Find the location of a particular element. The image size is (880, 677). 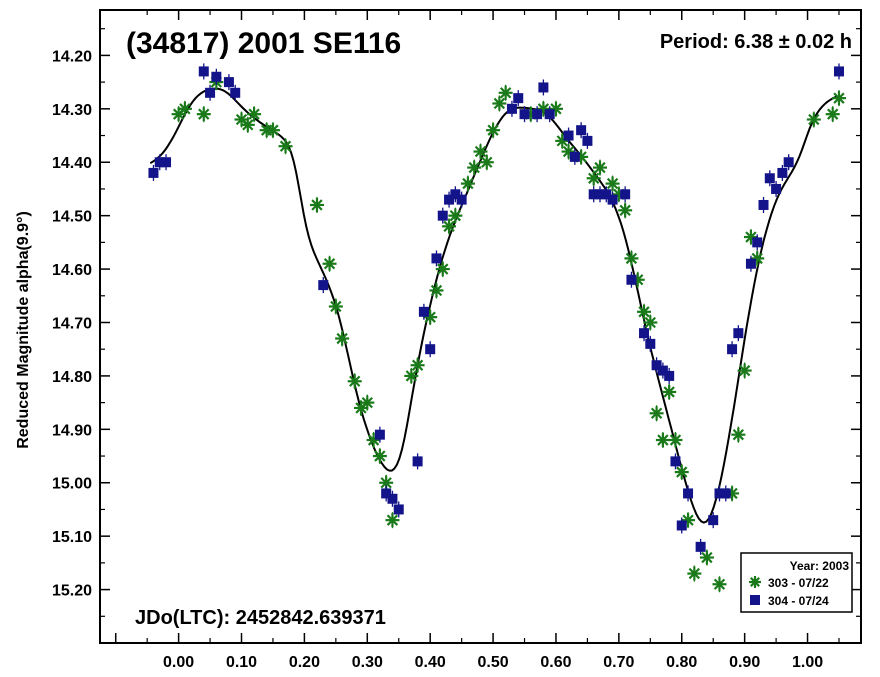

legend-label-303: 303 - 07/22 is located at coordinates (798, 583).